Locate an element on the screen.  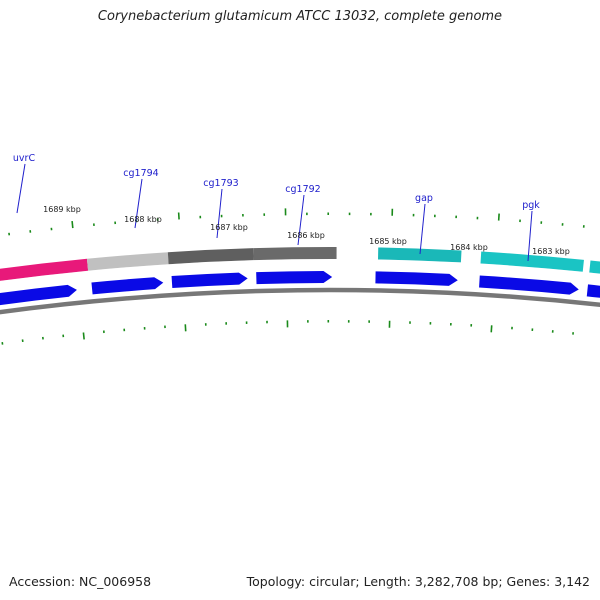
gene-block-gap is located at coordinates (420, 255).